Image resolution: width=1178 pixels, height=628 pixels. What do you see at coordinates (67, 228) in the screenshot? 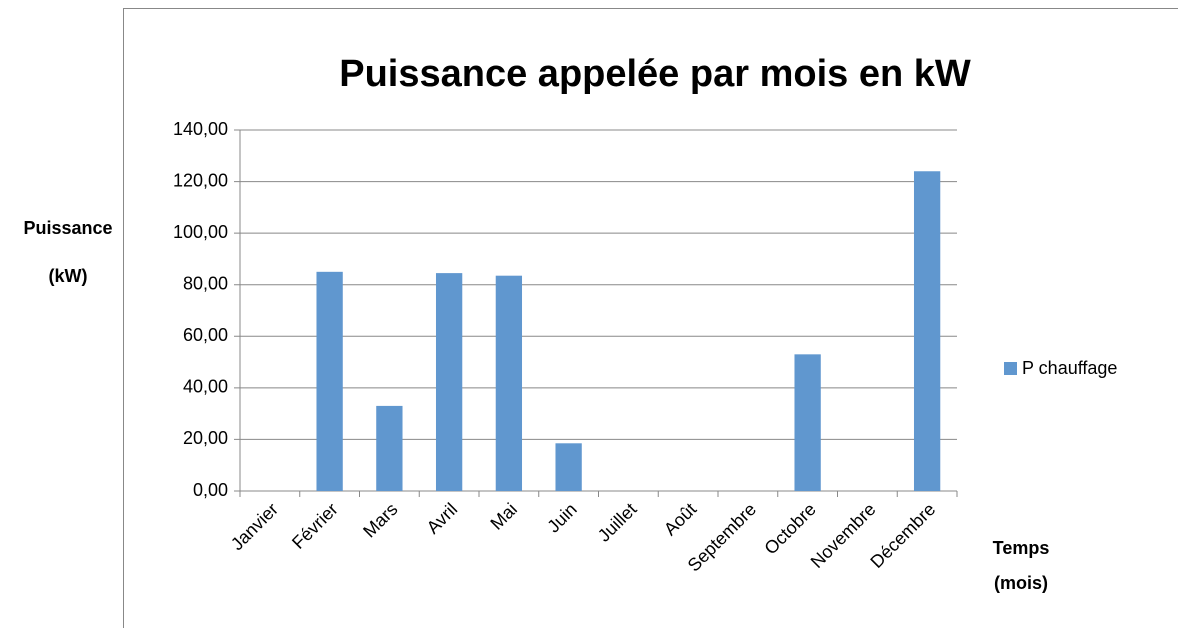
I see `y-axis-label: Puissance` at bounding box center [67, 228].